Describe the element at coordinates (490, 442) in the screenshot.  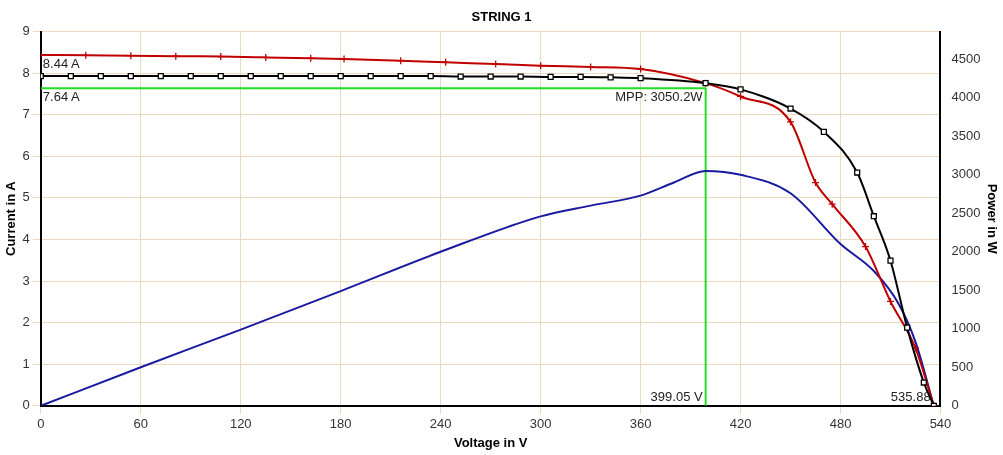
I see `x-axis-title: Voltage in V` at that location.